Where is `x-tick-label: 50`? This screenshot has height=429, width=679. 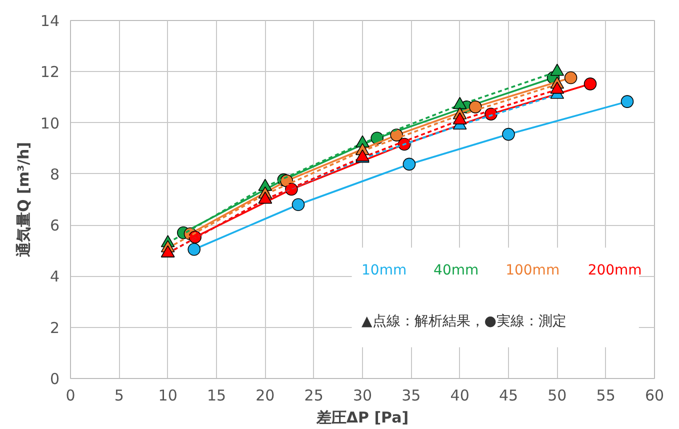
x-tick-label: 50 is located at coordinates (557, 395).